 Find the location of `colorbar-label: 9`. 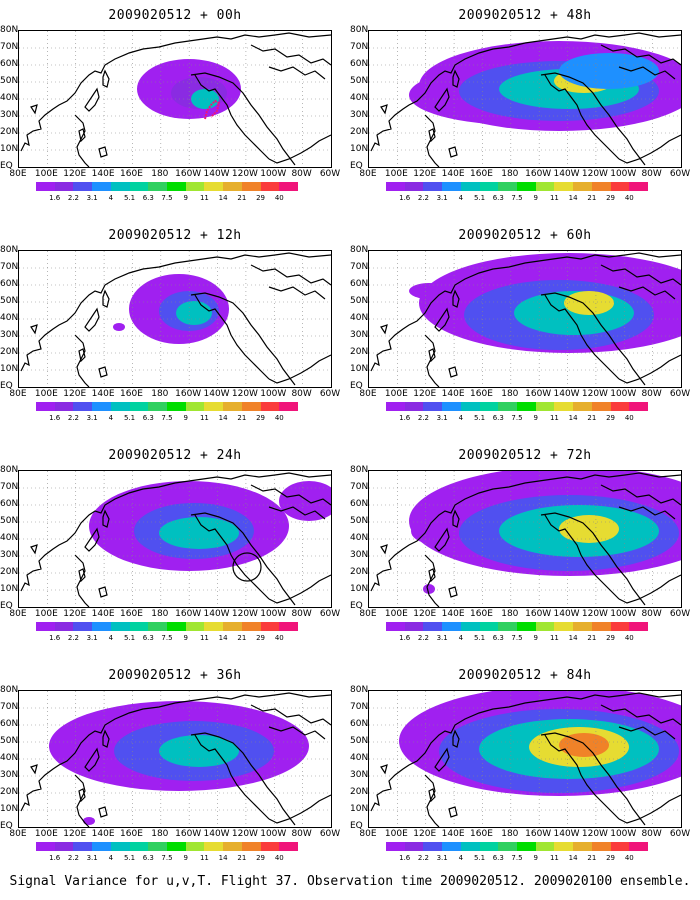

colorbar-label: 9 is located at coordinates (185, 418).